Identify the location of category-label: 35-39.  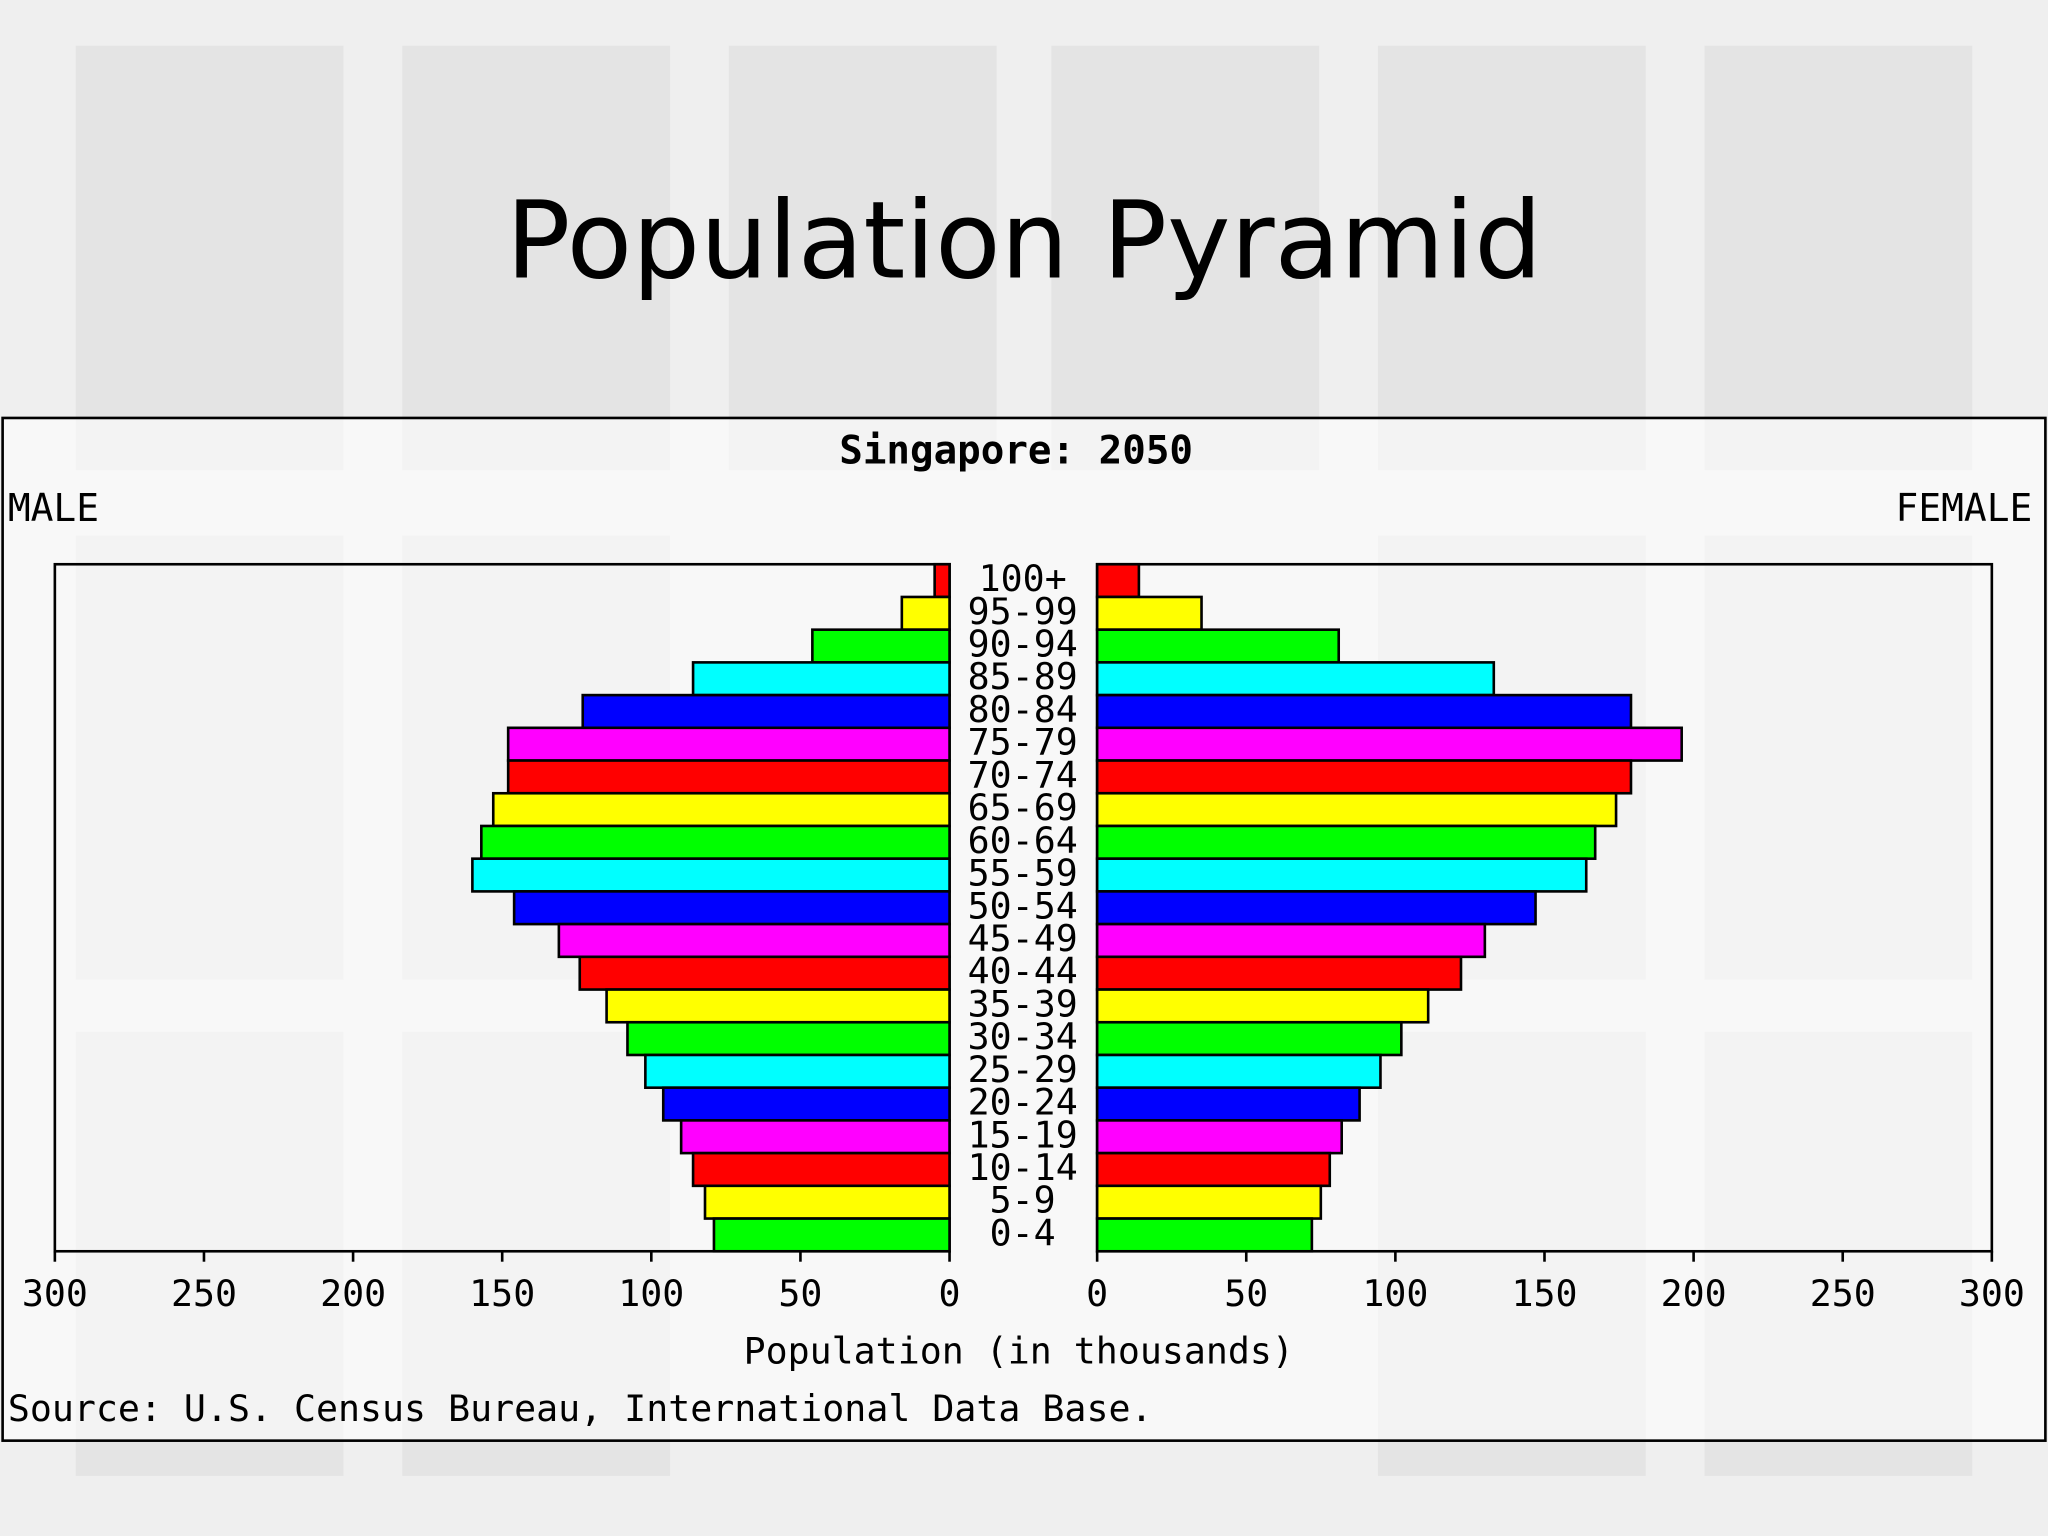
(1023, 1003).